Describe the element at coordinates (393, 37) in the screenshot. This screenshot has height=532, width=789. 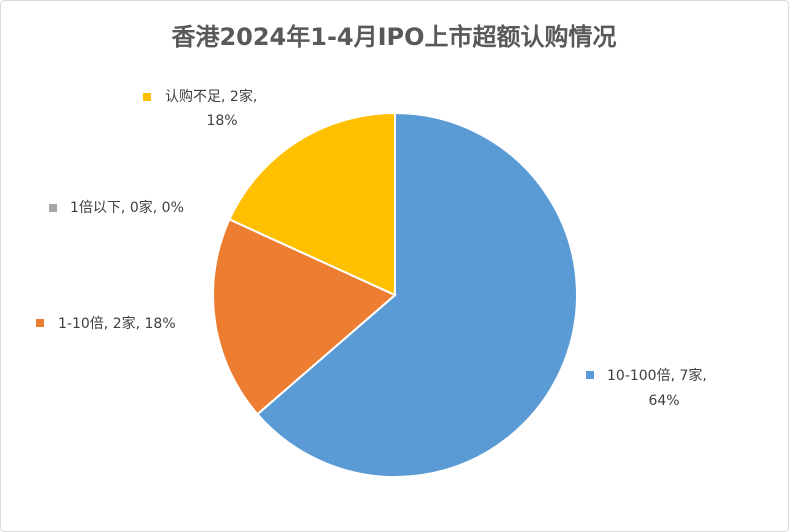
I see `chart-title: 香港2024年1-4月IPO上市超额认购情况` at that location.